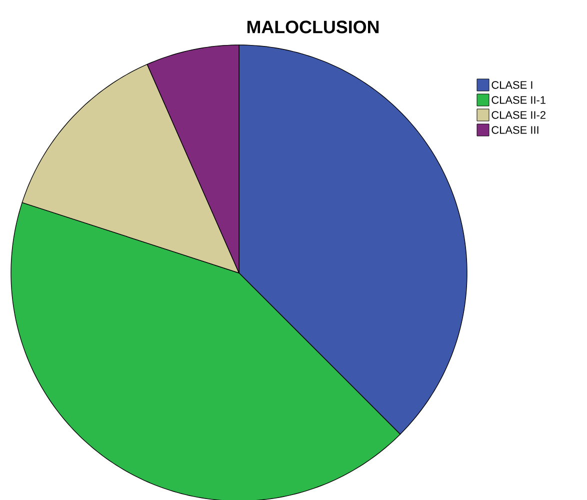 This screenshot has width=587, height=500. What do you see at coordinates (519, 100) in the screenshot?
I see `legend-label: CLASE II-1` at bounding box center [519, 100].